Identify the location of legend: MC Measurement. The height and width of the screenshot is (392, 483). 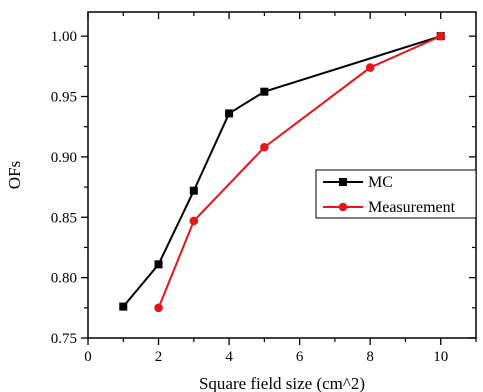
(396, 194).